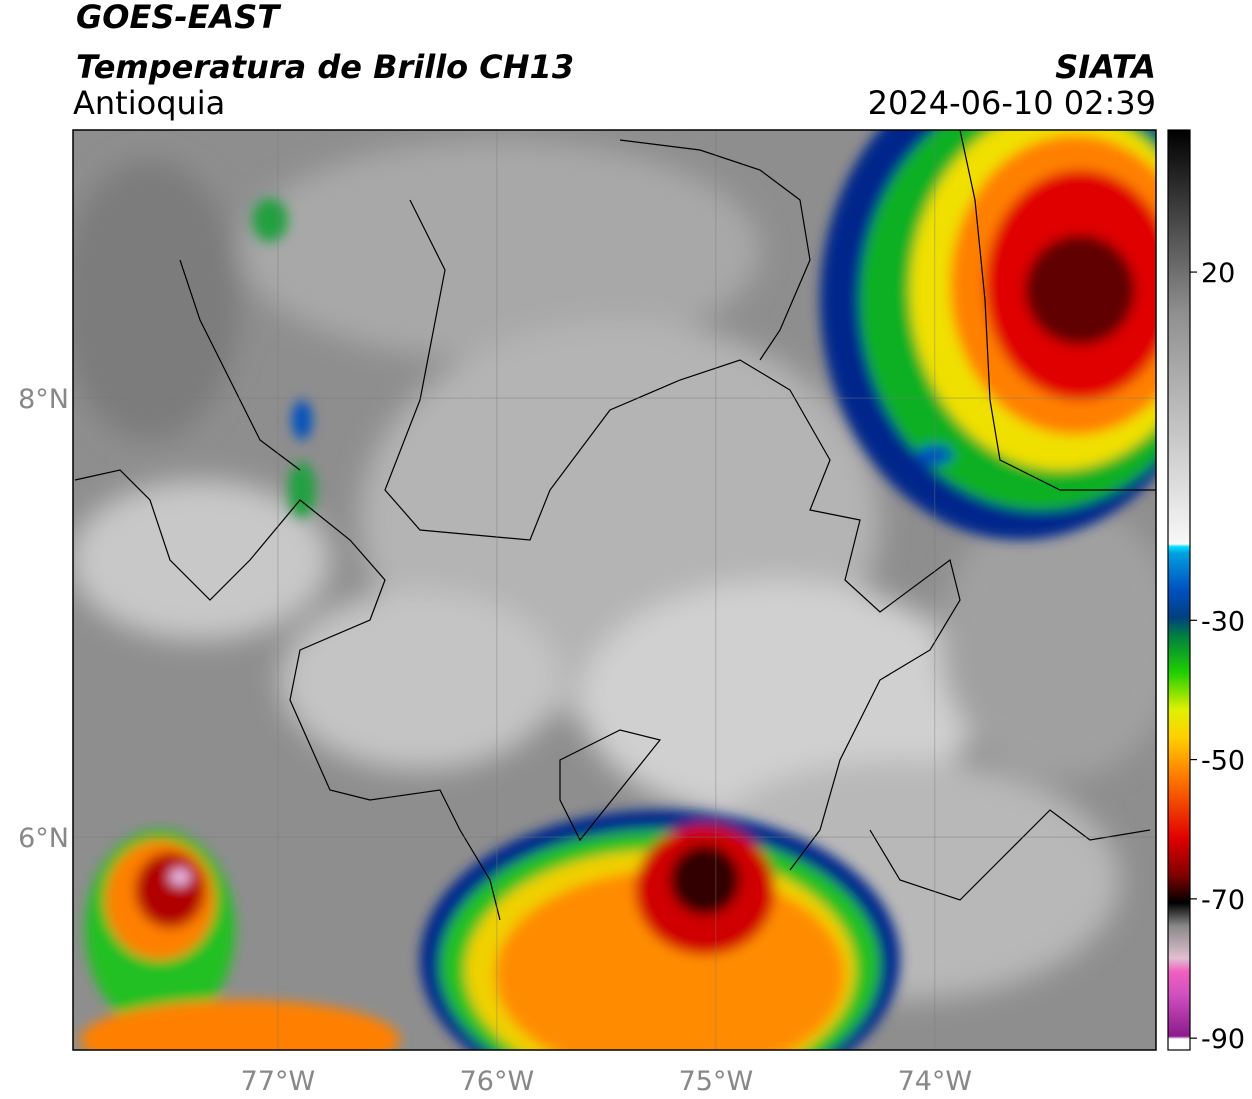  I want to click on region: Antioquia, so click(149, 103).